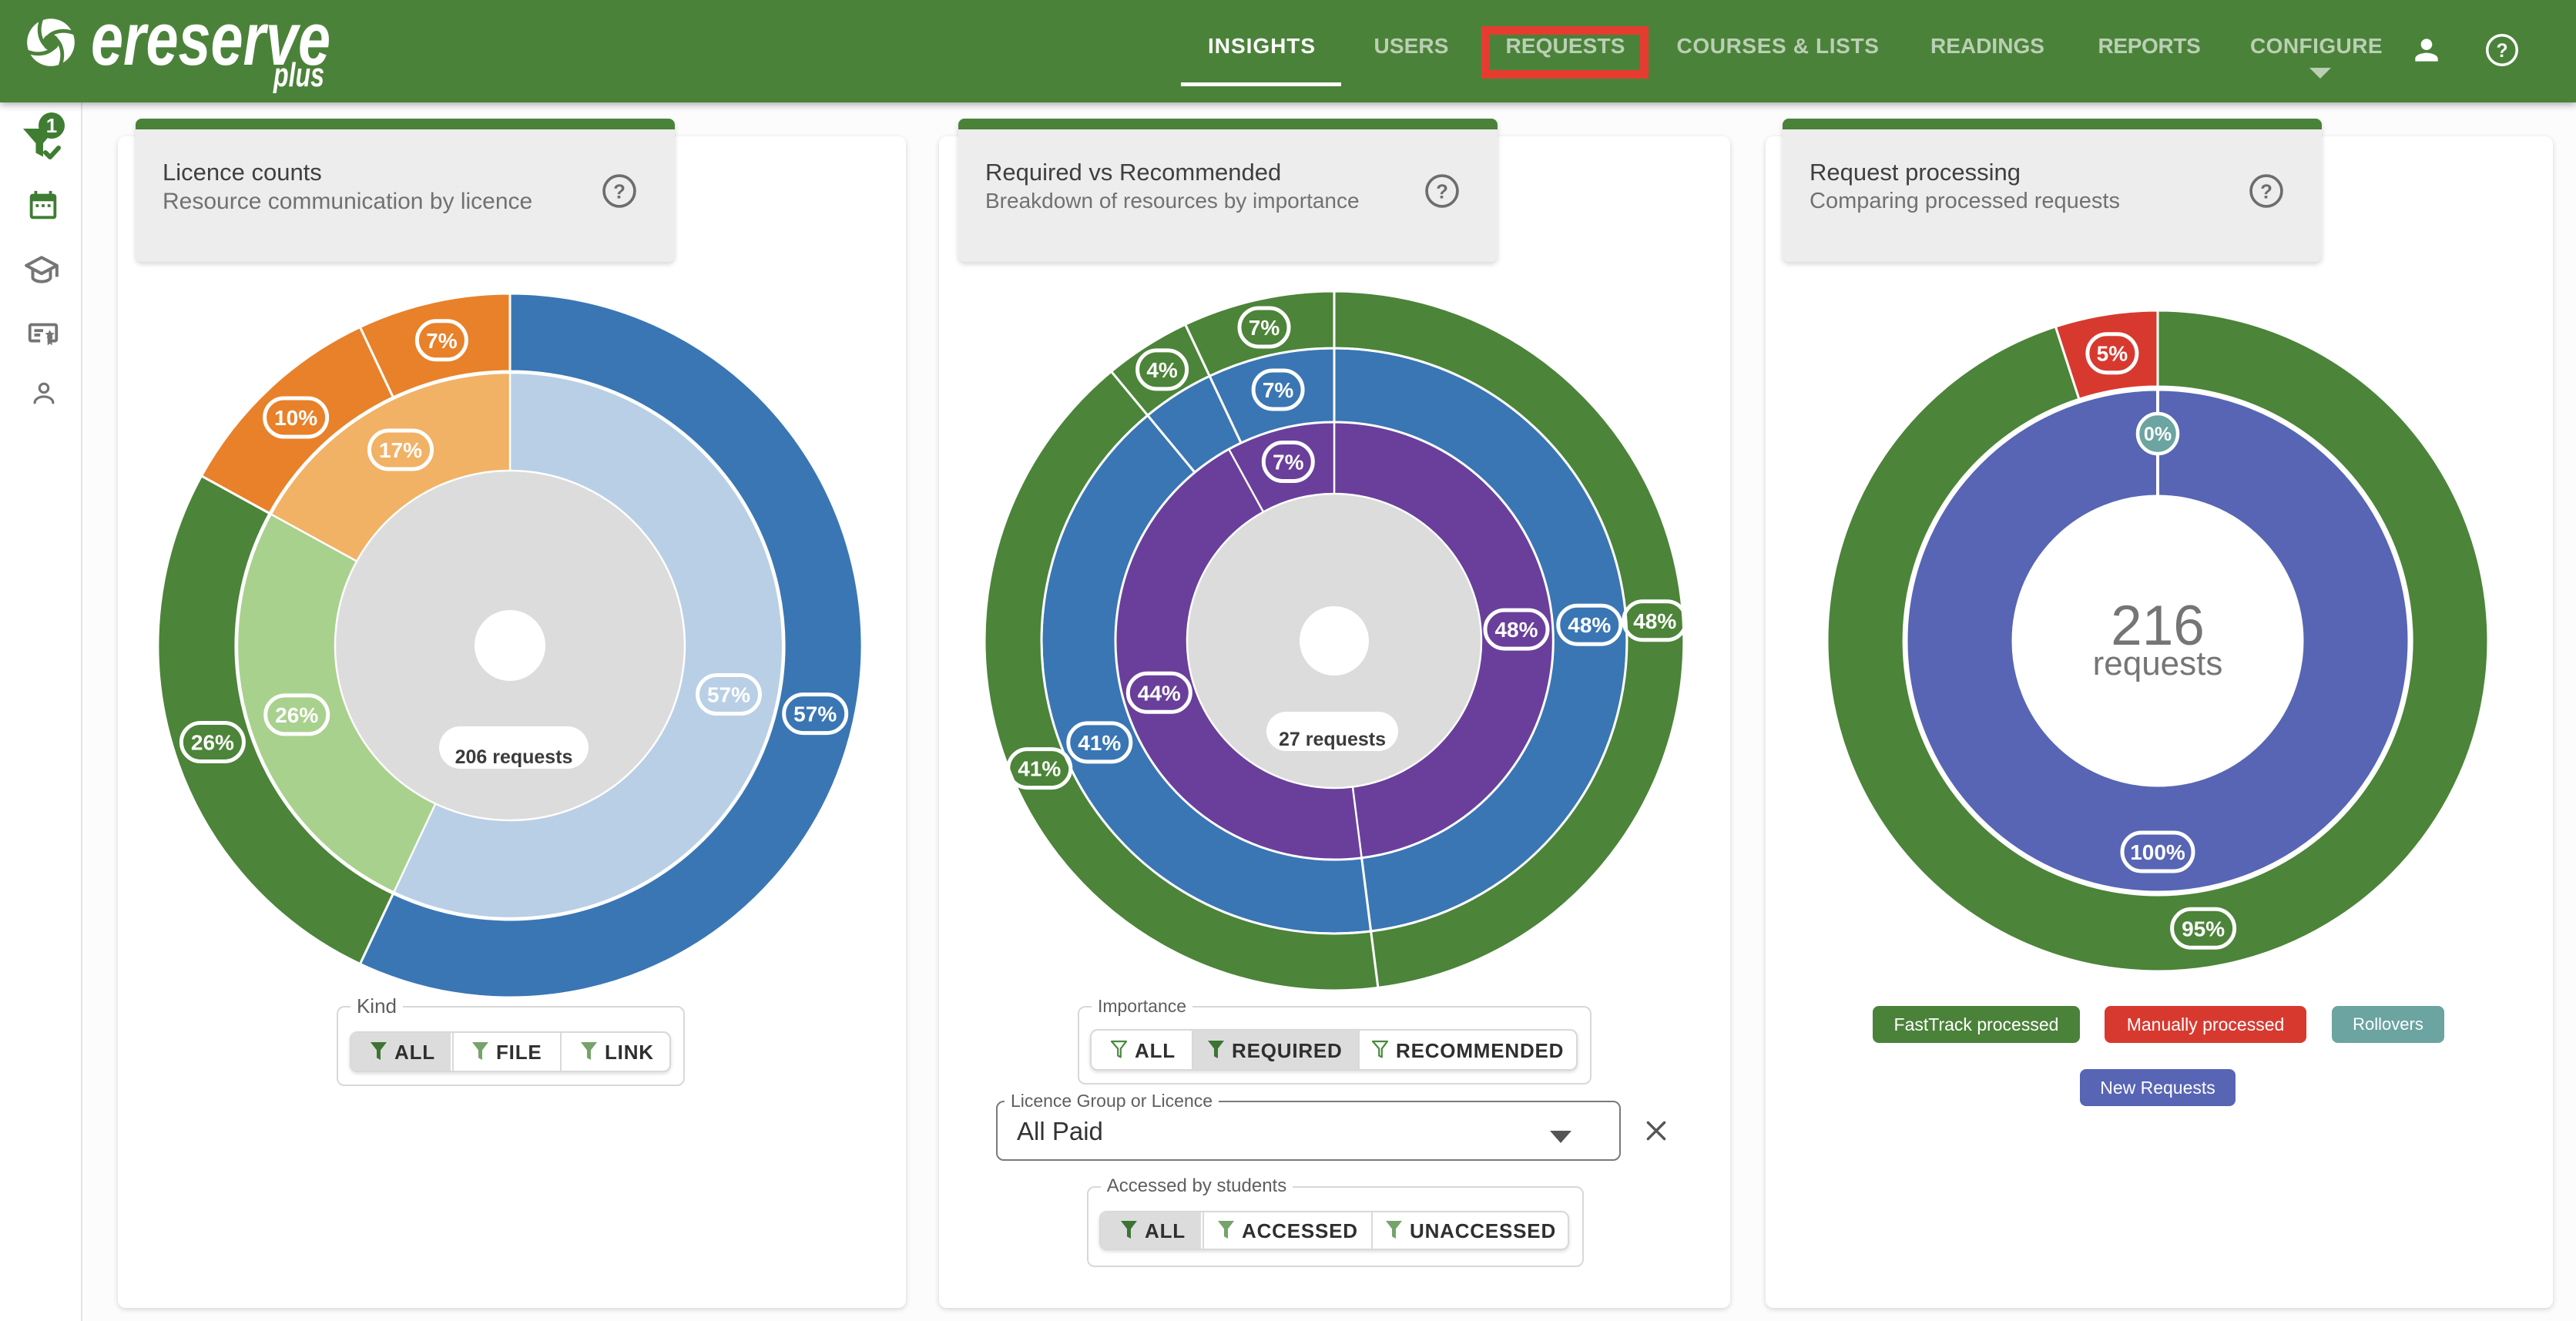  Describe the element at coordinates (2158, 435) in the screenshot. I see `svg-text: 0%` at that location.